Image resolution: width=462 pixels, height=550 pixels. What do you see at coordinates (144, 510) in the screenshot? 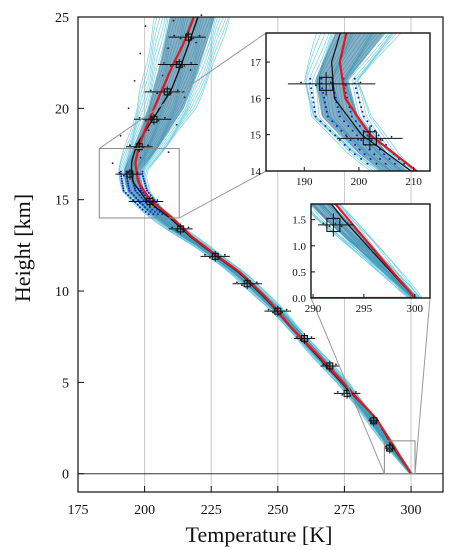
I see `x-tick-label: 200` at bounding box center [144, 510].